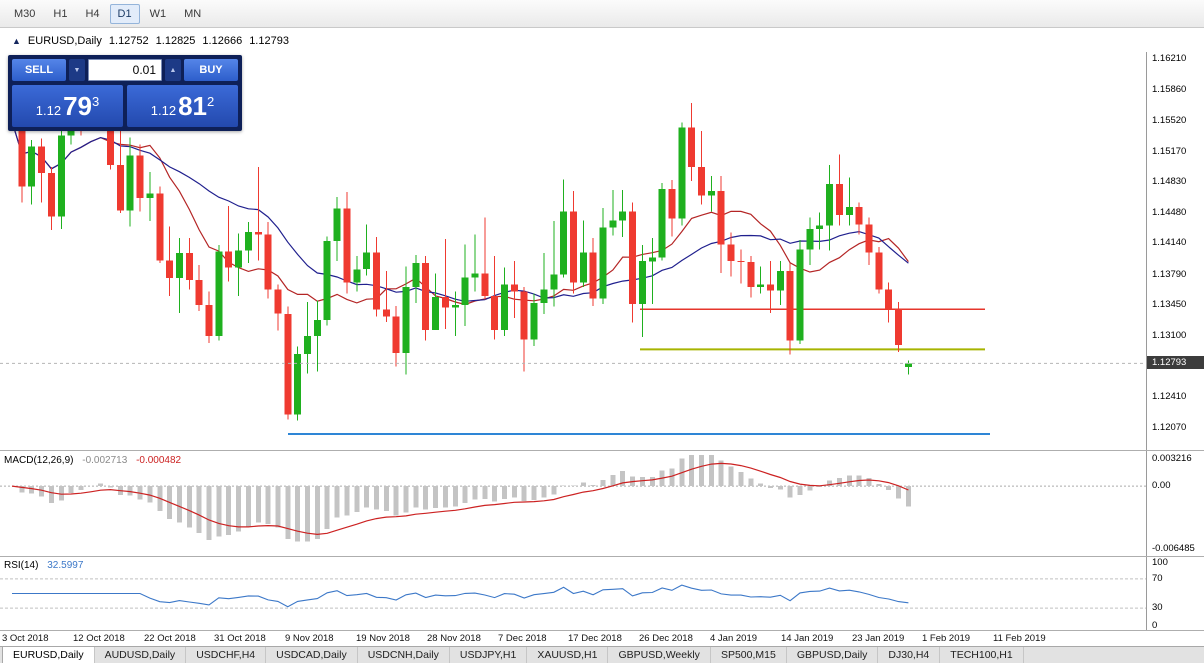  What do you see at coordinates (1169, 243) in the screenshot?
I see `scale-label: 1.14140` at bounding box center [1169, 243].